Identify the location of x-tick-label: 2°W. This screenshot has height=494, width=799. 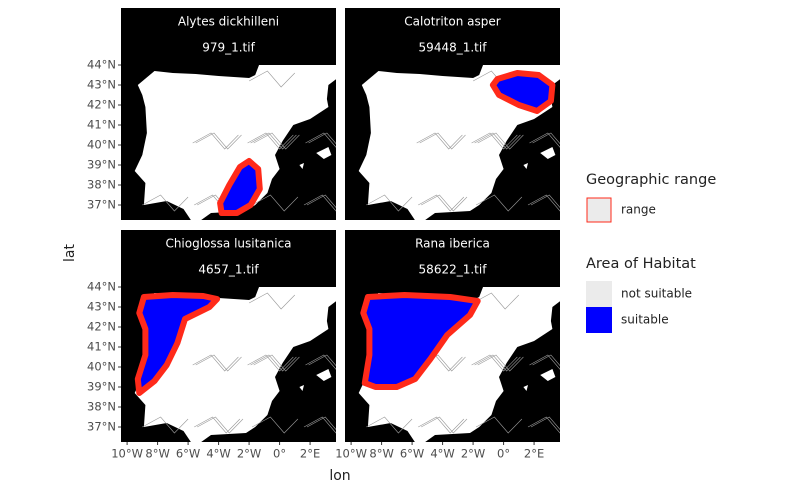
(473, 454).